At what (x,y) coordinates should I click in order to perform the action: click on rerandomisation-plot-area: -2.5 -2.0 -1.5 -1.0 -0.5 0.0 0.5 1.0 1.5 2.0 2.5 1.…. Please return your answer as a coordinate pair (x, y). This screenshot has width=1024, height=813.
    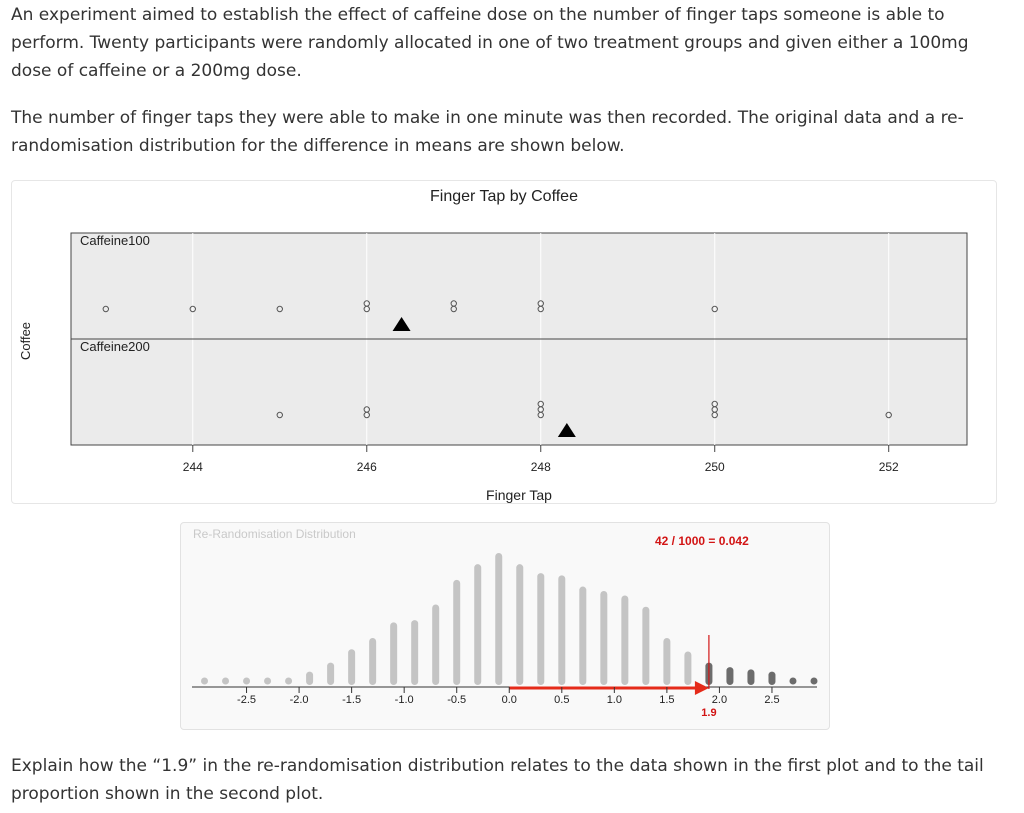
    Looking at the image, I should click on (505, 636).